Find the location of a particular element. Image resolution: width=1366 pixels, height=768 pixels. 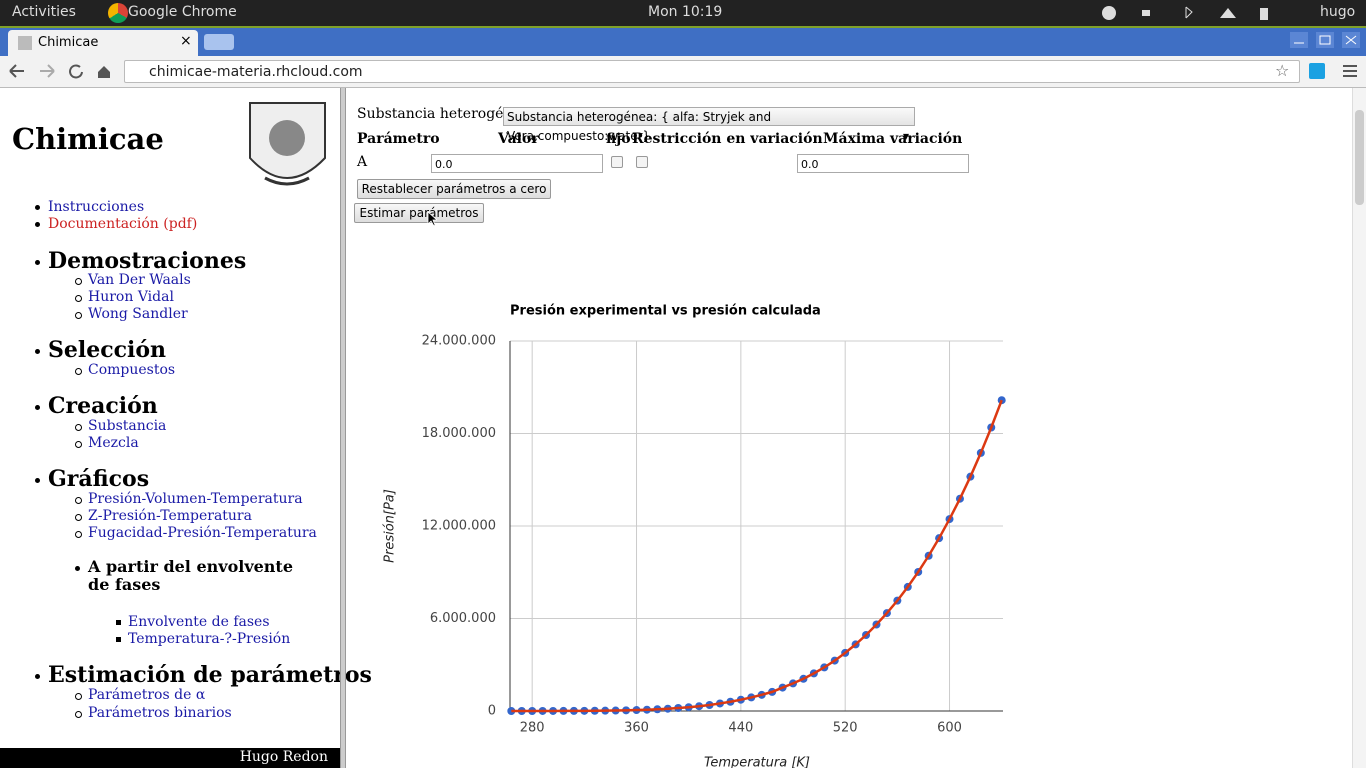

nav-link: Temperatura-?-Presión is located at coordinates (209, 639).